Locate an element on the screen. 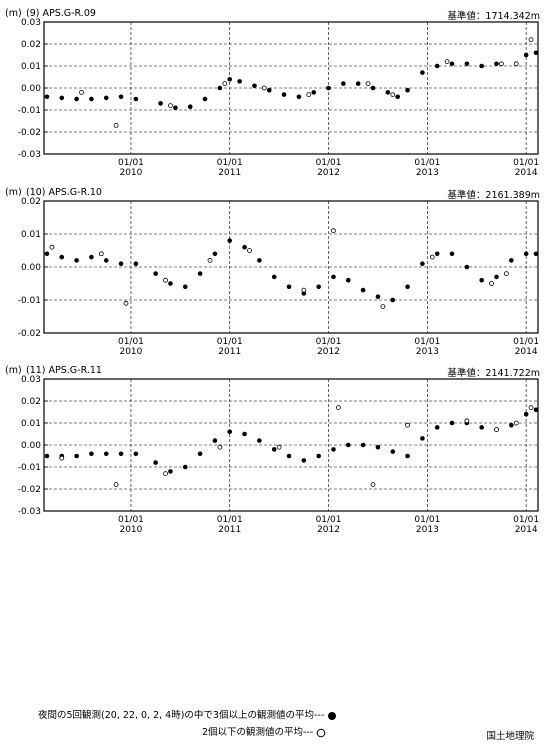 Image resolution: width=544 pixels, height=751 pixels. legend-open-label: 2個以下の観測値の平均--- is located at coordinates (258, 732).